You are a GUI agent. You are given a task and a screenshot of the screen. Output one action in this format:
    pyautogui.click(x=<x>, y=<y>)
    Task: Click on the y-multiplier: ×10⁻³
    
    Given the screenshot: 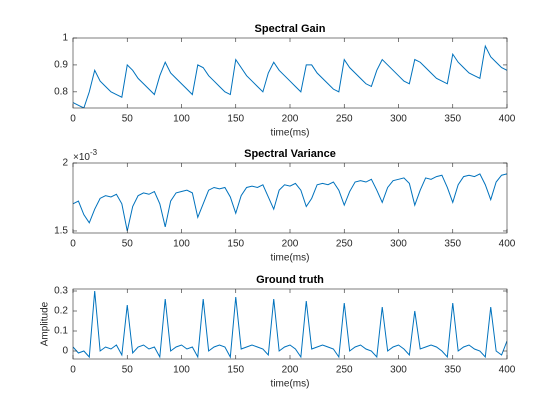 What is the action you would take?
    pyautogui.click(x=85, y=155)
    